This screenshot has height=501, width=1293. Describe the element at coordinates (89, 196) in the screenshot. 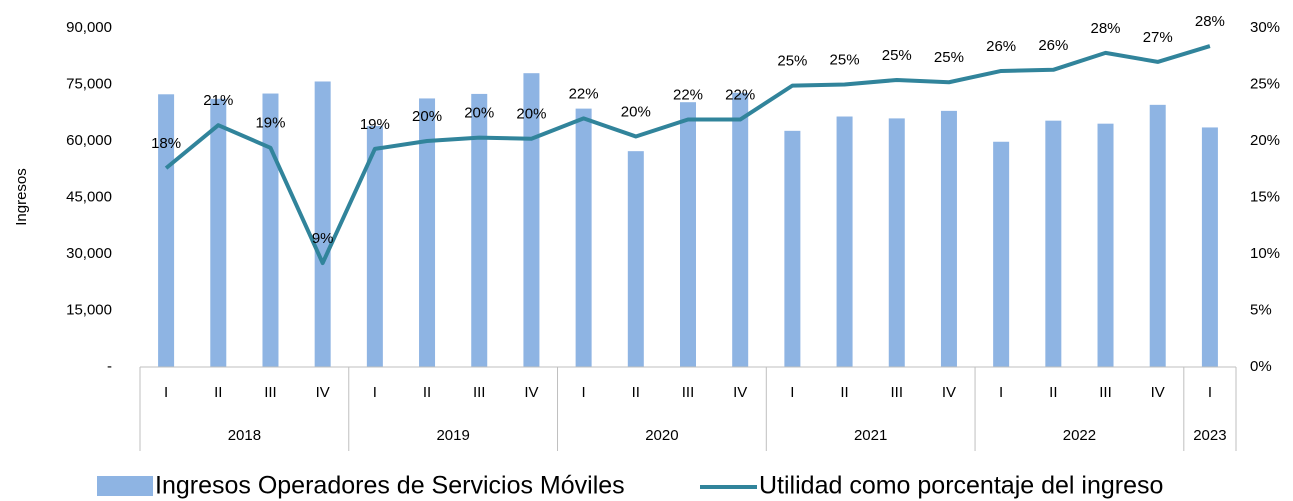

I see `y-tick-label: 45,000` at that location.